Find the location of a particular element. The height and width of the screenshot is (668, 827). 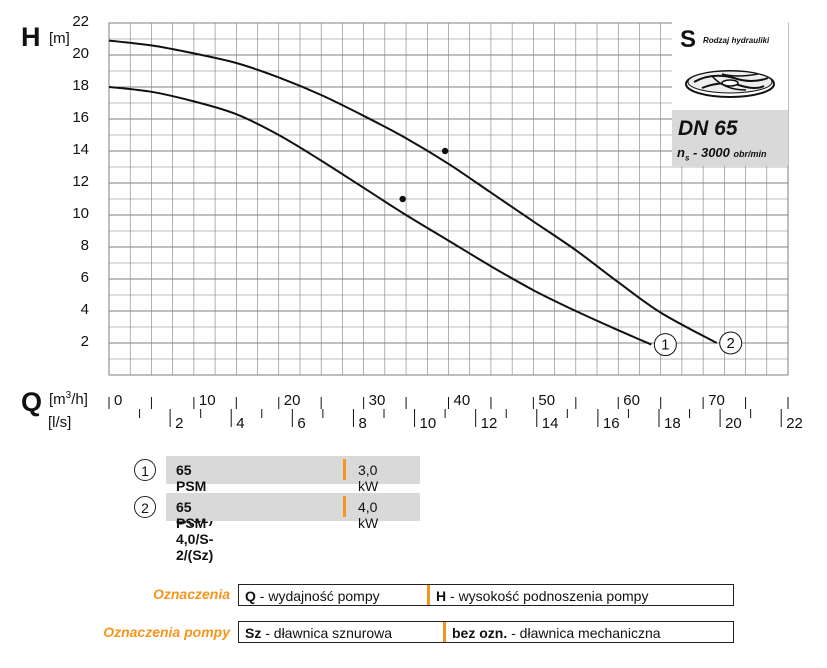

x-tick-label-ls: 22 is located at coordinates (794, 423).